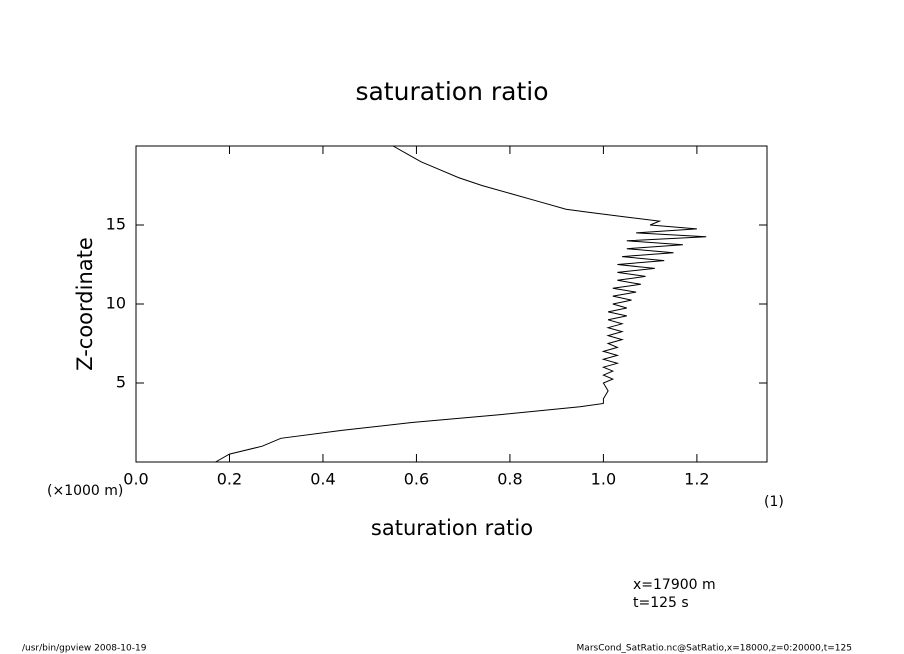 This screenshot has width=904, height=654. I want to click on annotation: x=17900 m, so click(674, 585).